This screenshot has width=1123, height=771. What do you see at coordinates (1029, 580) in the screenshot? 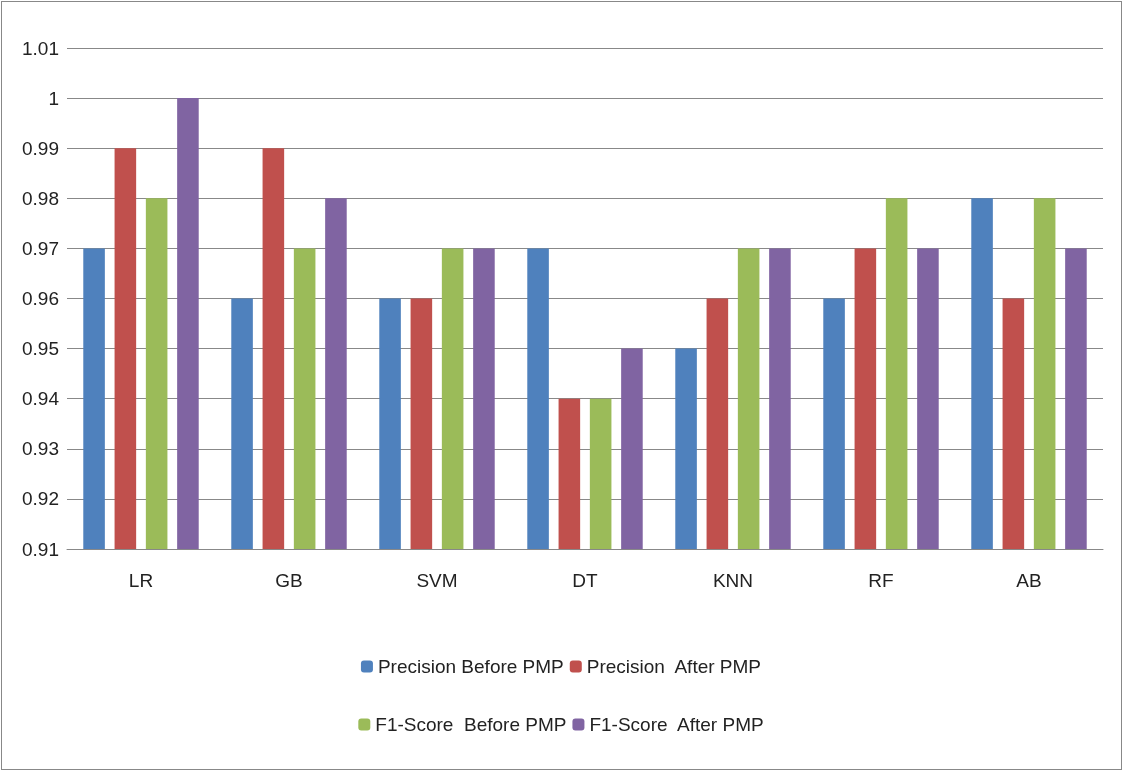
I see `x-tick-label: AB` at bounding box center [1029, 580].